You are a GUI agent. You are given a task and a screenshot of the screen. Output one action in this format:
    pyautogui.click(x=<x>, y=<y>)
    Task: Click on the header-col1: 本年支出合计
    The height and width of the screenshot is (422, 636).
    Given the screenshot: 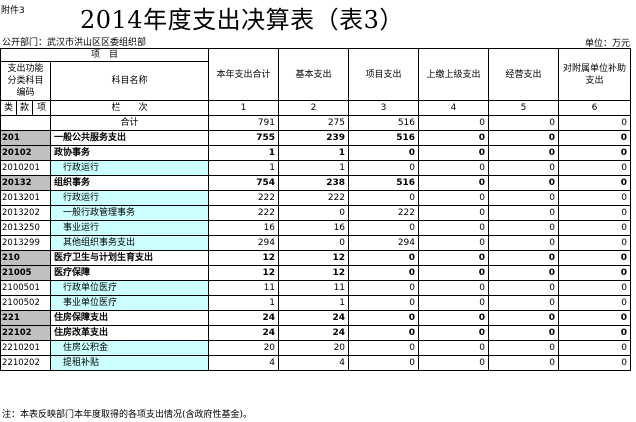 What is the action you would take?
    pyautogui.click(x=244, y=74)
    